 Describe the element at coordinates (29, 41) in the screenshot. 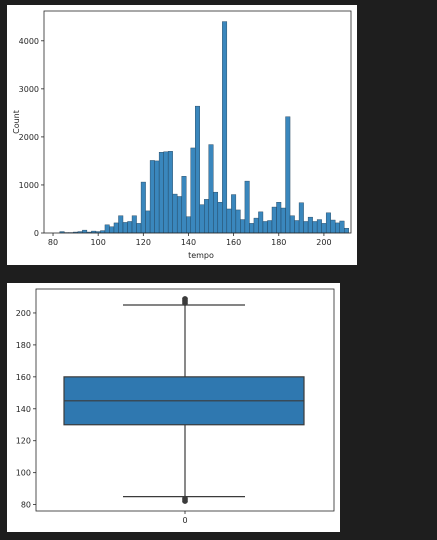

I see `histogram-y-tick-label: 4000` at that location.